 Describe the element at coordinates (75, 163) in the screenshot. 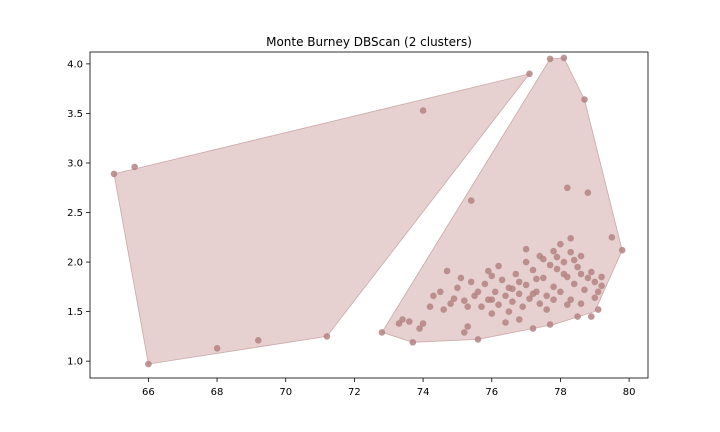

I see `y-tick-label: 3.0` at that location.